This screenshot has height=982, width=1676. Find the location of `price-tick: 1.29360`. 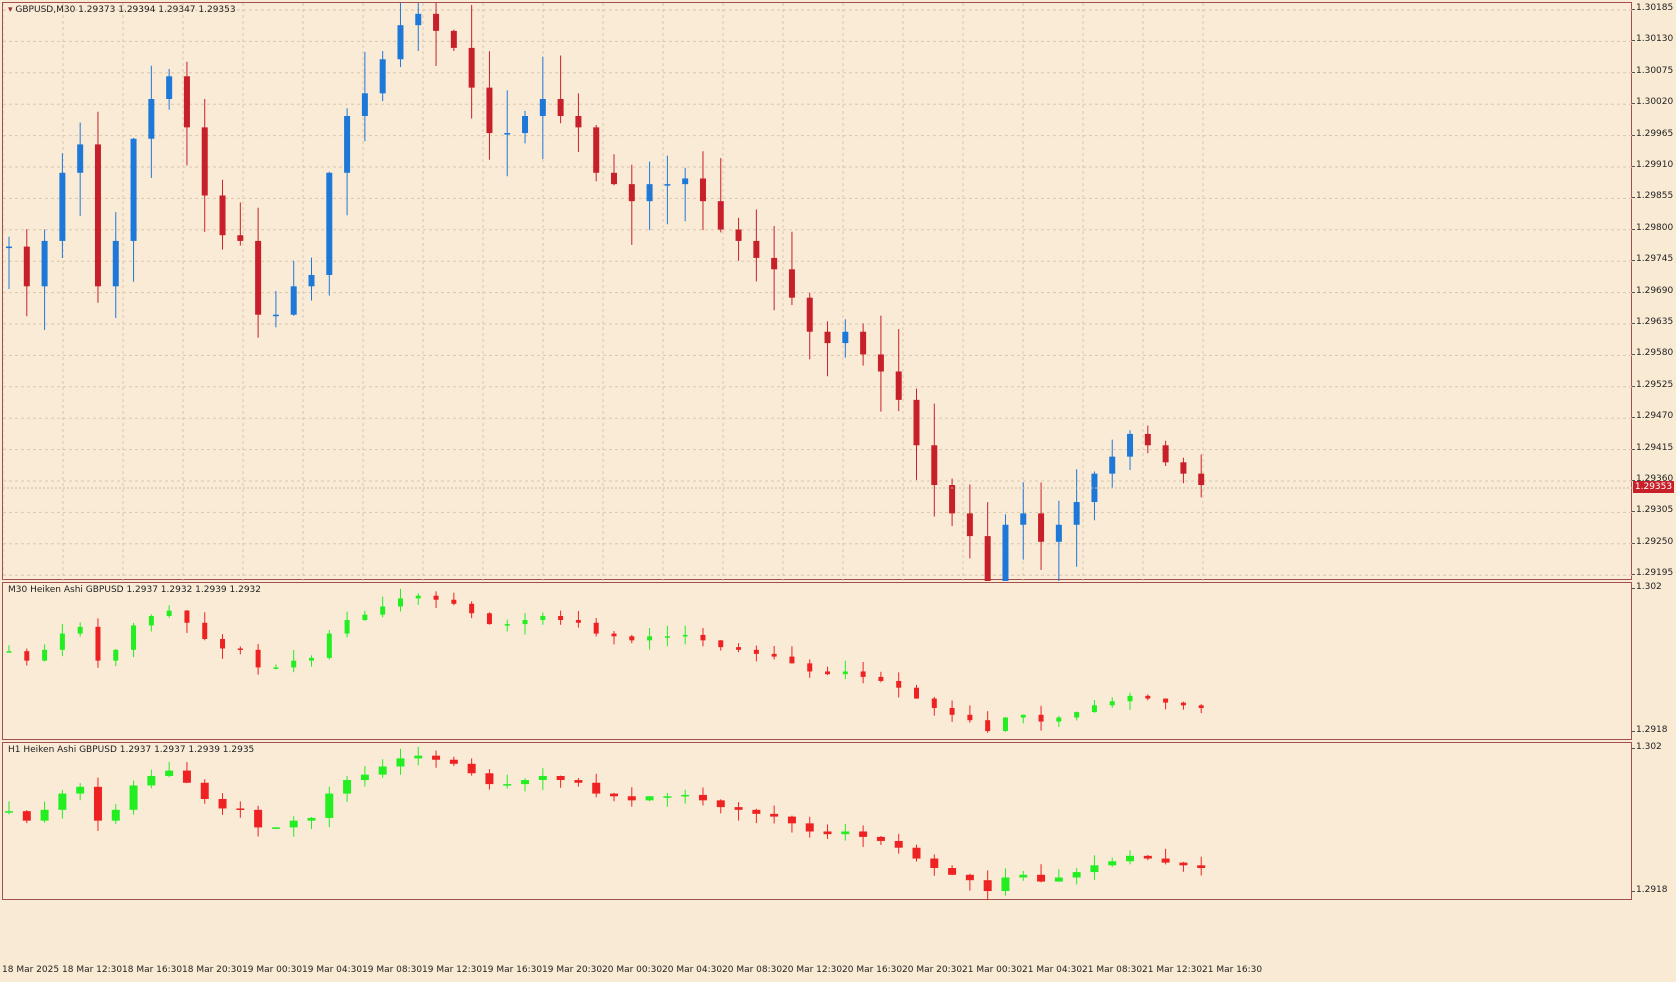

price-tick: 1.29360 is located at coordinates (1652, 479).